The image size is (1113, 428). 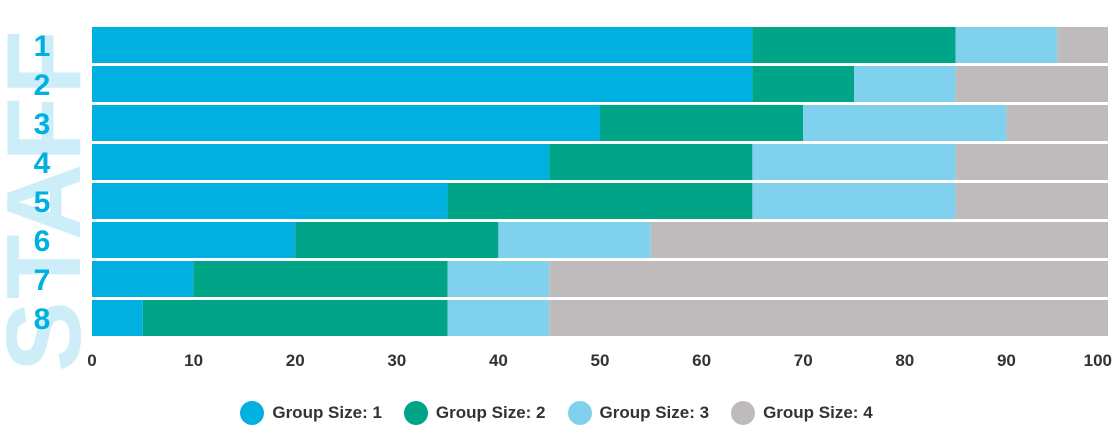 I want to click on x-tick-label: 50, so click(x=600, y=360).